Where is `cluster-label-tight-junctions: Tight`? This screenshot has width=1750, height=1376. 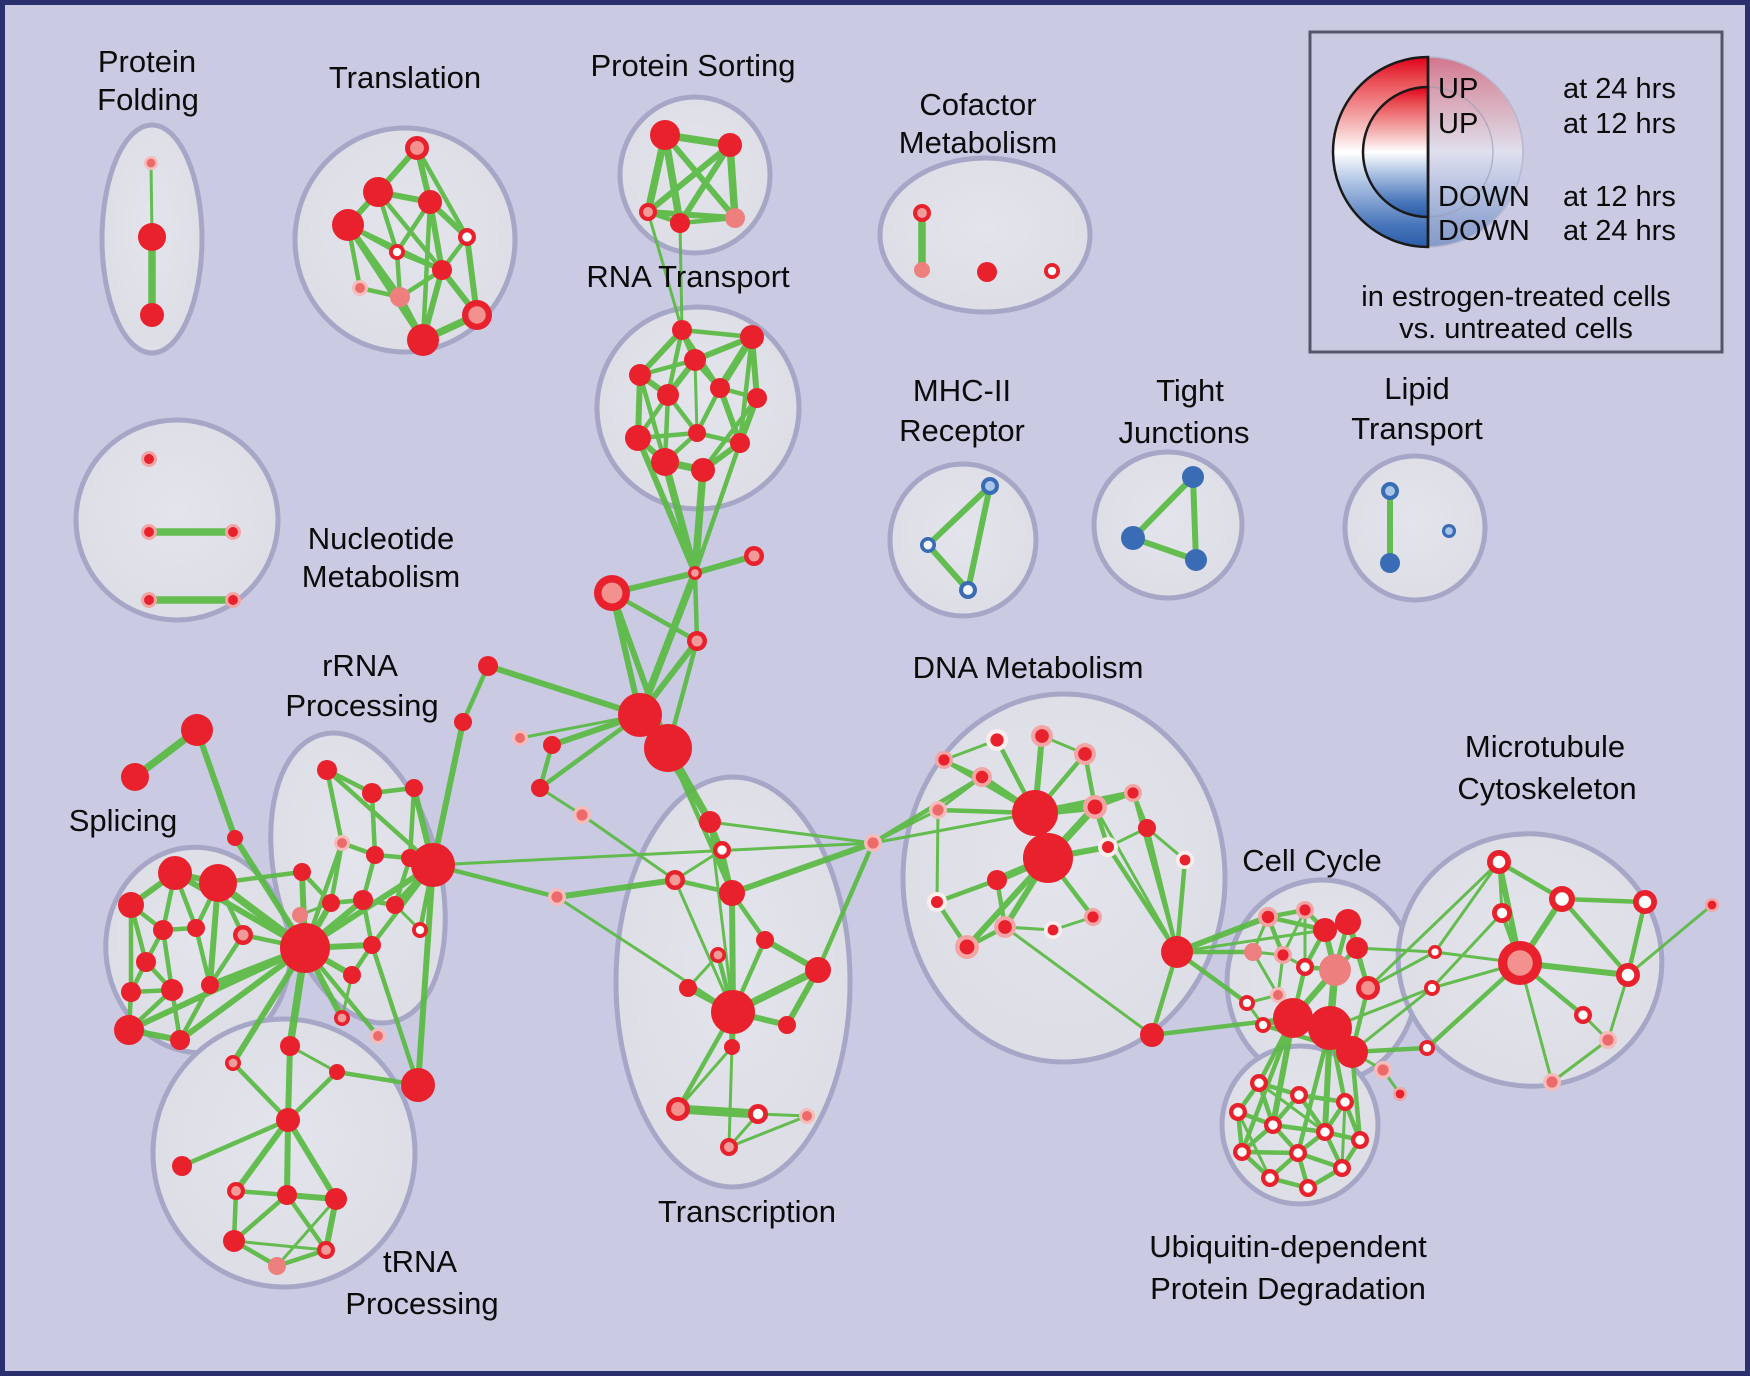
cluster-label-tight-junctions: Tight is located at coordinates (1190, 390).